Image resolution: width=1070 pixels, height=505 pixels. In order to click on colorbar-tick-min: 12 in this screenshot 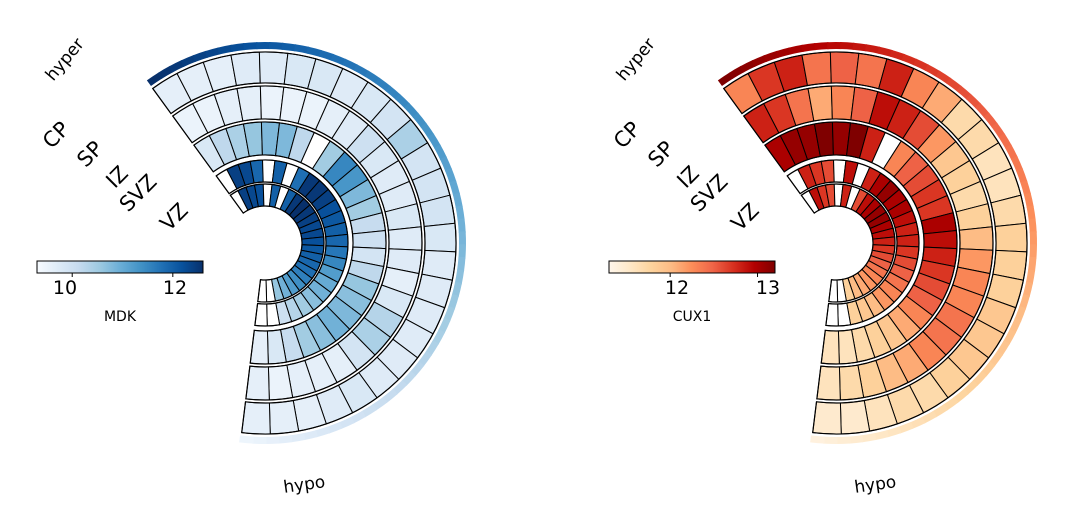, I will do `click(677, 288)`.